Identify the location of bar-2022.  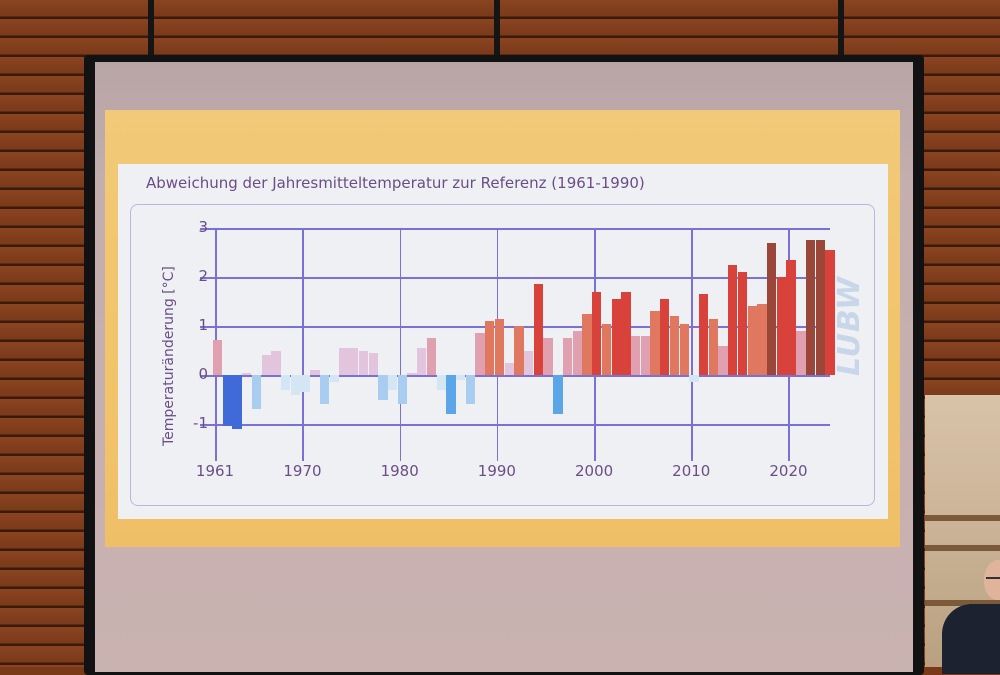
(810, 307).